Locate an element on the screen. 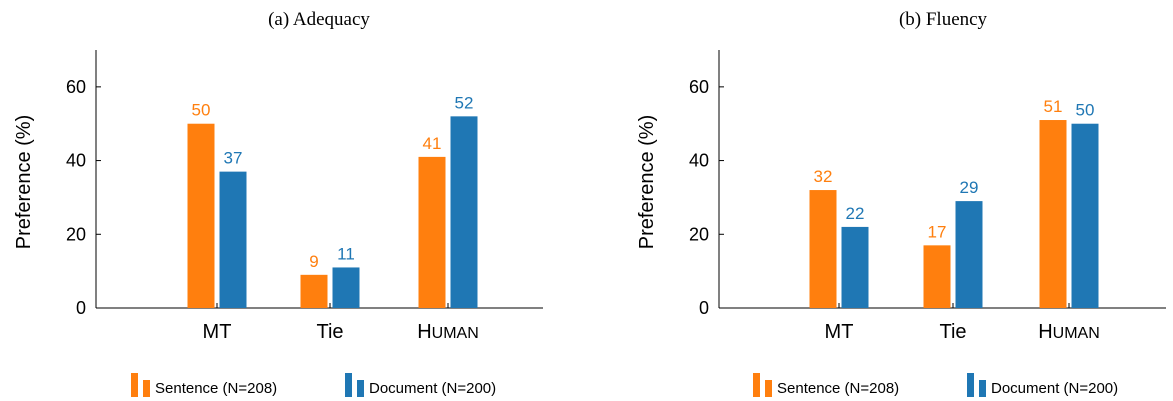  data-label: 52 is located at coordinates (464, 102).